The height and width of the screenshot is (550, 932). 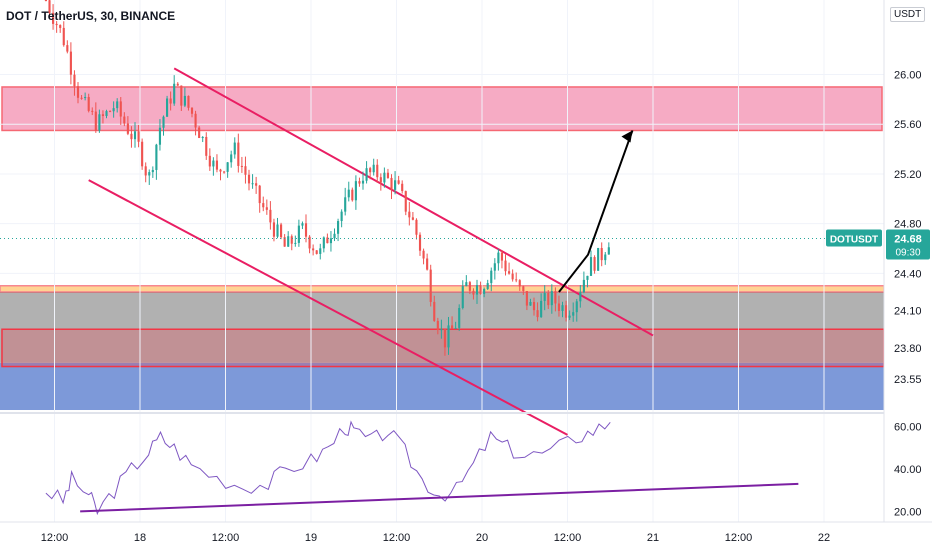 I want to click on ticker-tag, so click(x=854, y=238).